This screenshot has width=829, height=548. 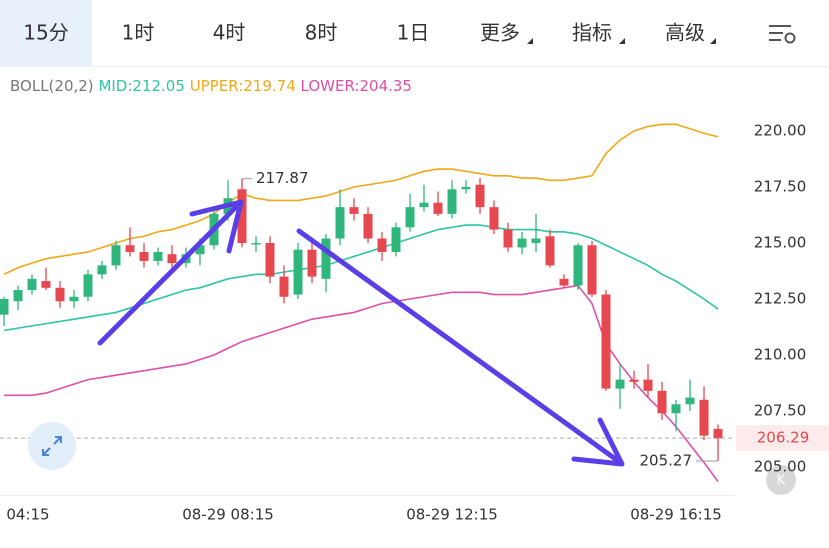 I want to click on tab: 更多, so click(x=500, y=33).